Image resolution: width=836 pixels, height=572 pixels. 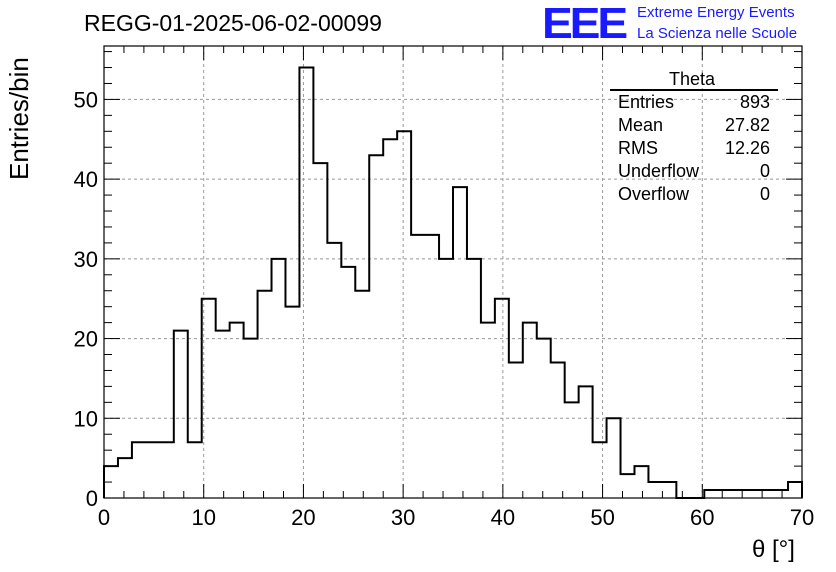 I want to click on x-tick-label: 0, so click(x=104, y=517).